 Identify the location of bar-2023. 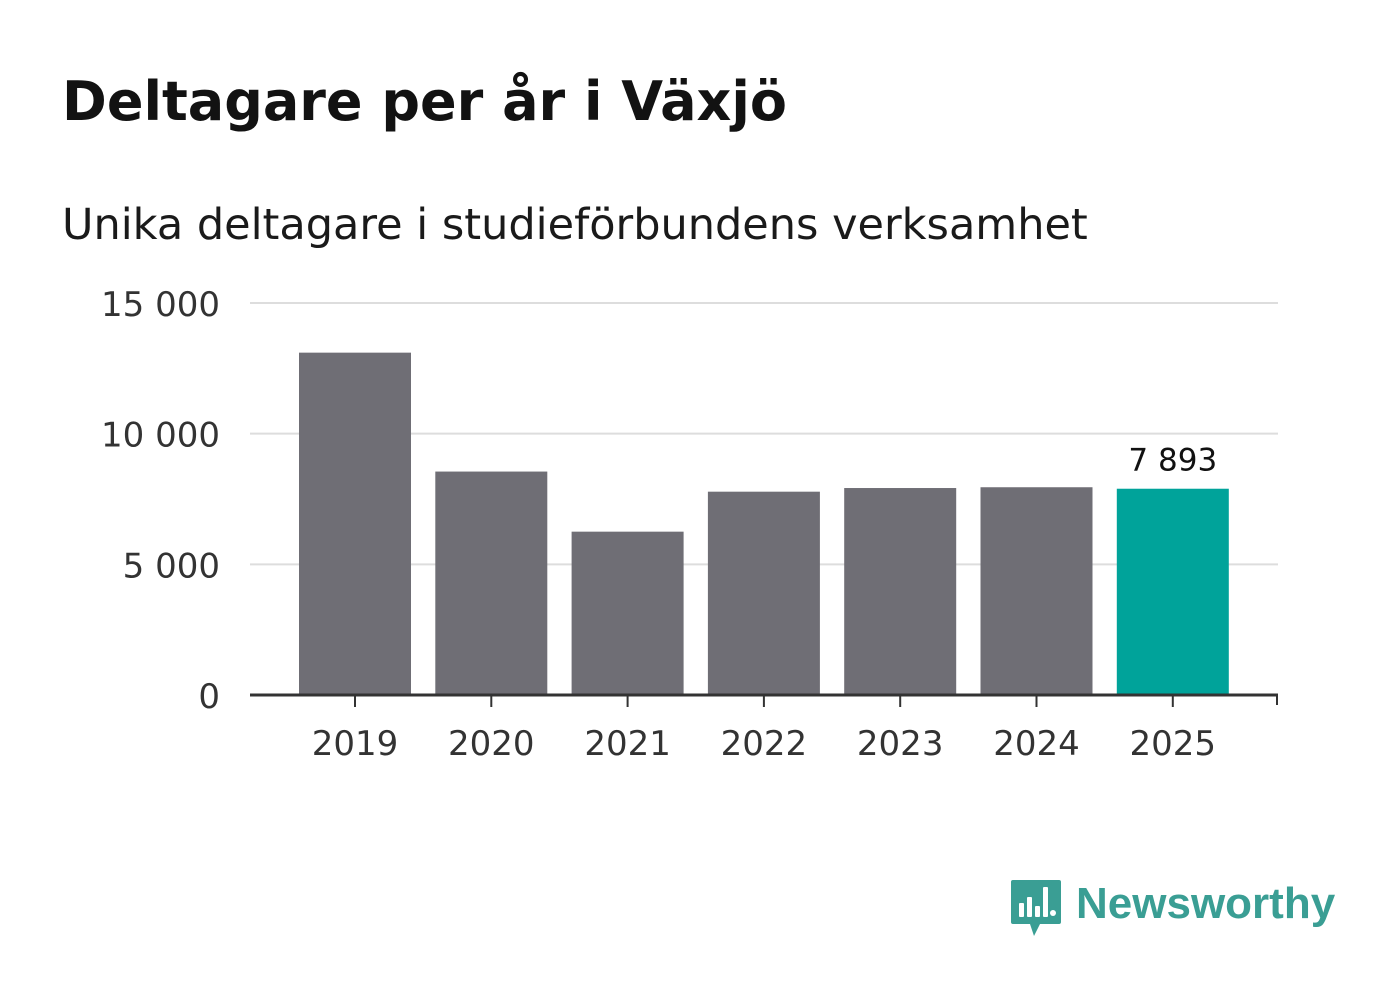
(900, 591).